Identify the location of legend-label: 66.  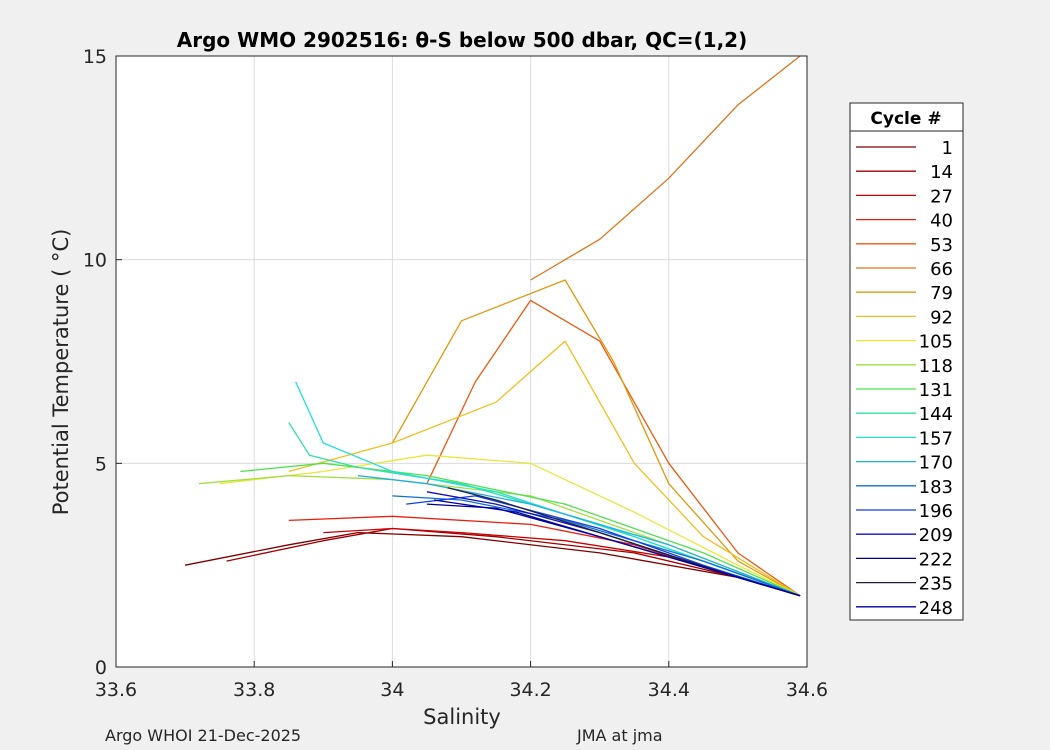
(941, 269).